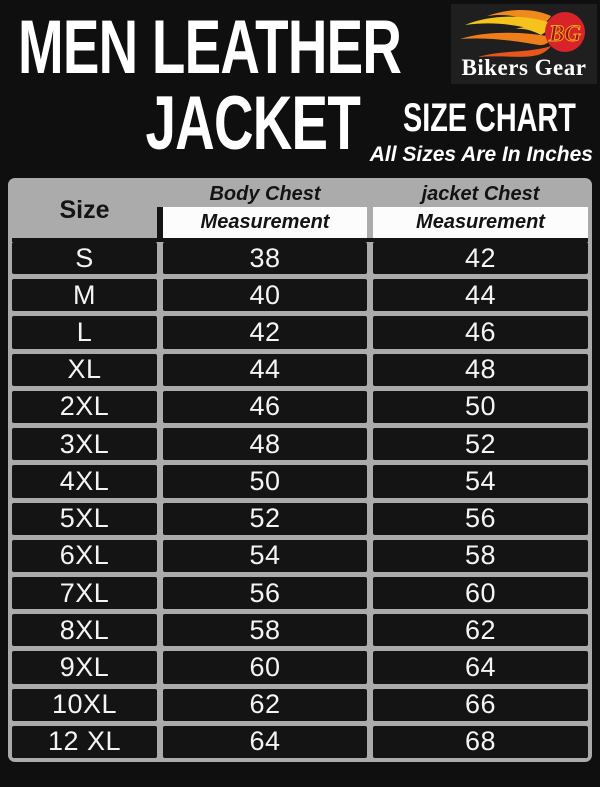  Describe the element at coordinates (265, 407) in the screenshot. I see `body-chest-cell: 46` at that location.